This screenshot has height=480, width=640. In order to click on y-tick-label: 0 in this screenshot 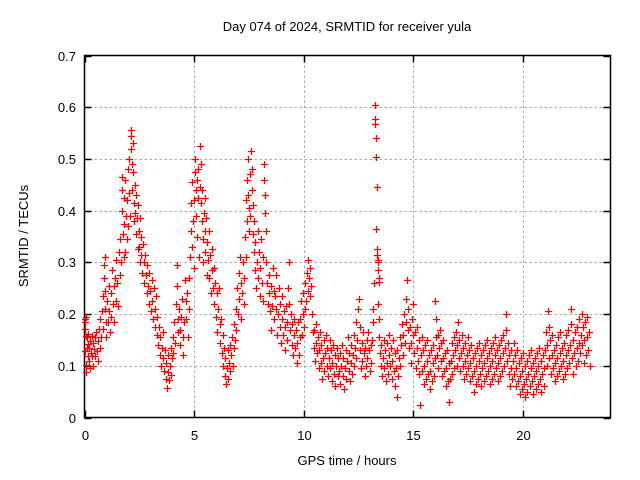, I will do `click(72, 418)`.